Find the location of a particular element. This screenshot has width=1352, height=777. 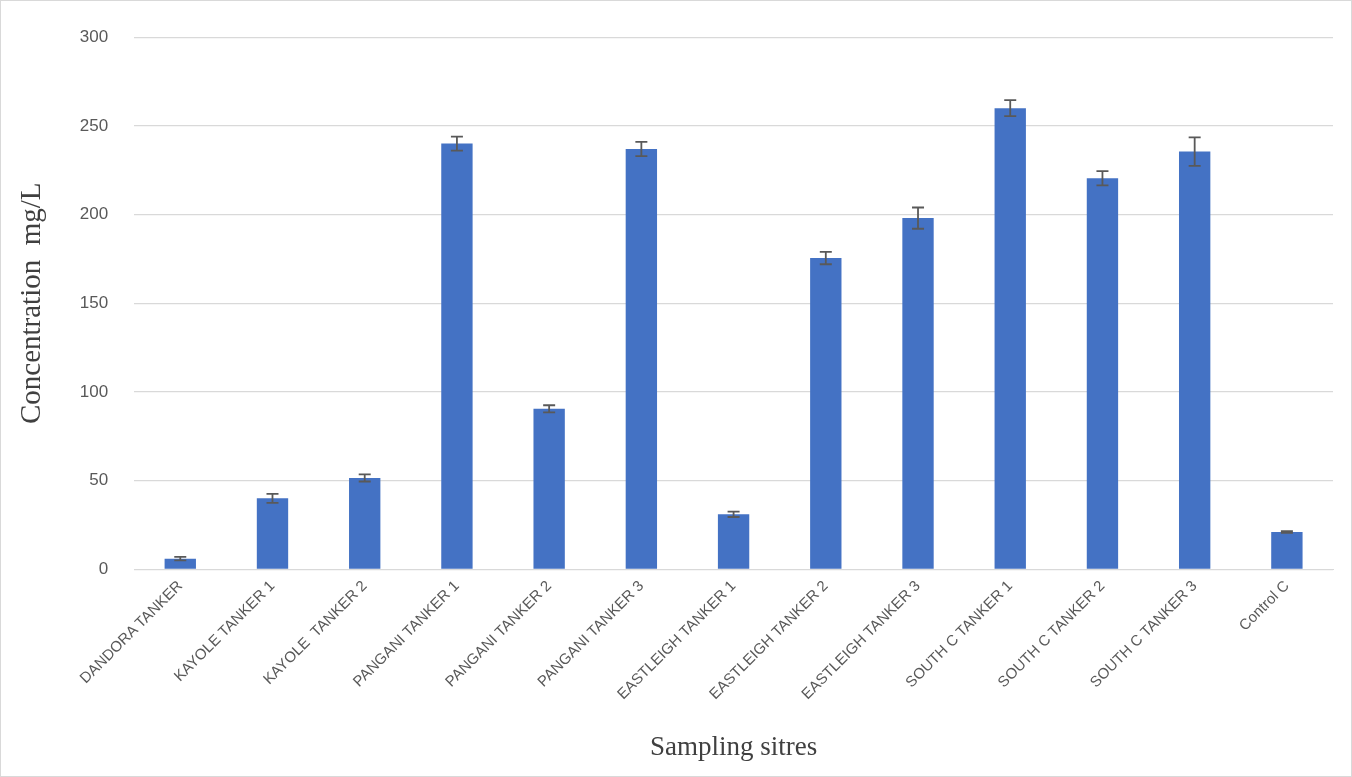

y-tick-label: 50 is located at coordinates (99, 480).